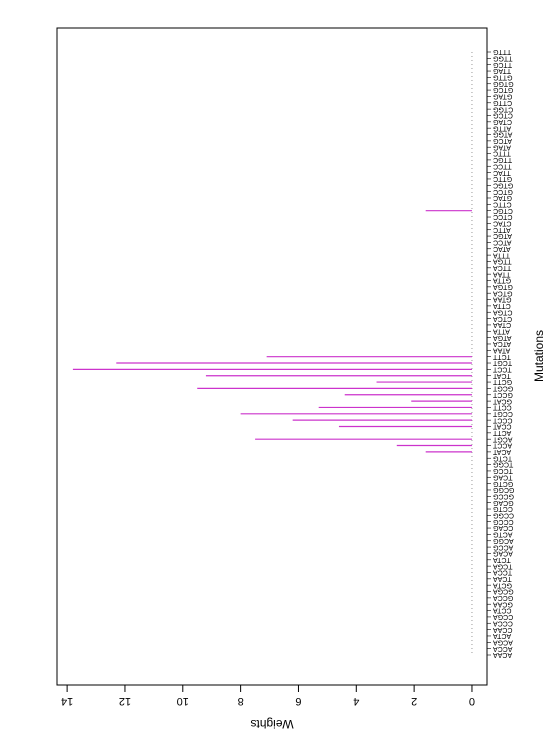 Image resolution: width=560 pixels, height=735 pixels. Describe the element at coordinates (502, 280) in the screenshot. I see `category-label: GTTA` at that location.